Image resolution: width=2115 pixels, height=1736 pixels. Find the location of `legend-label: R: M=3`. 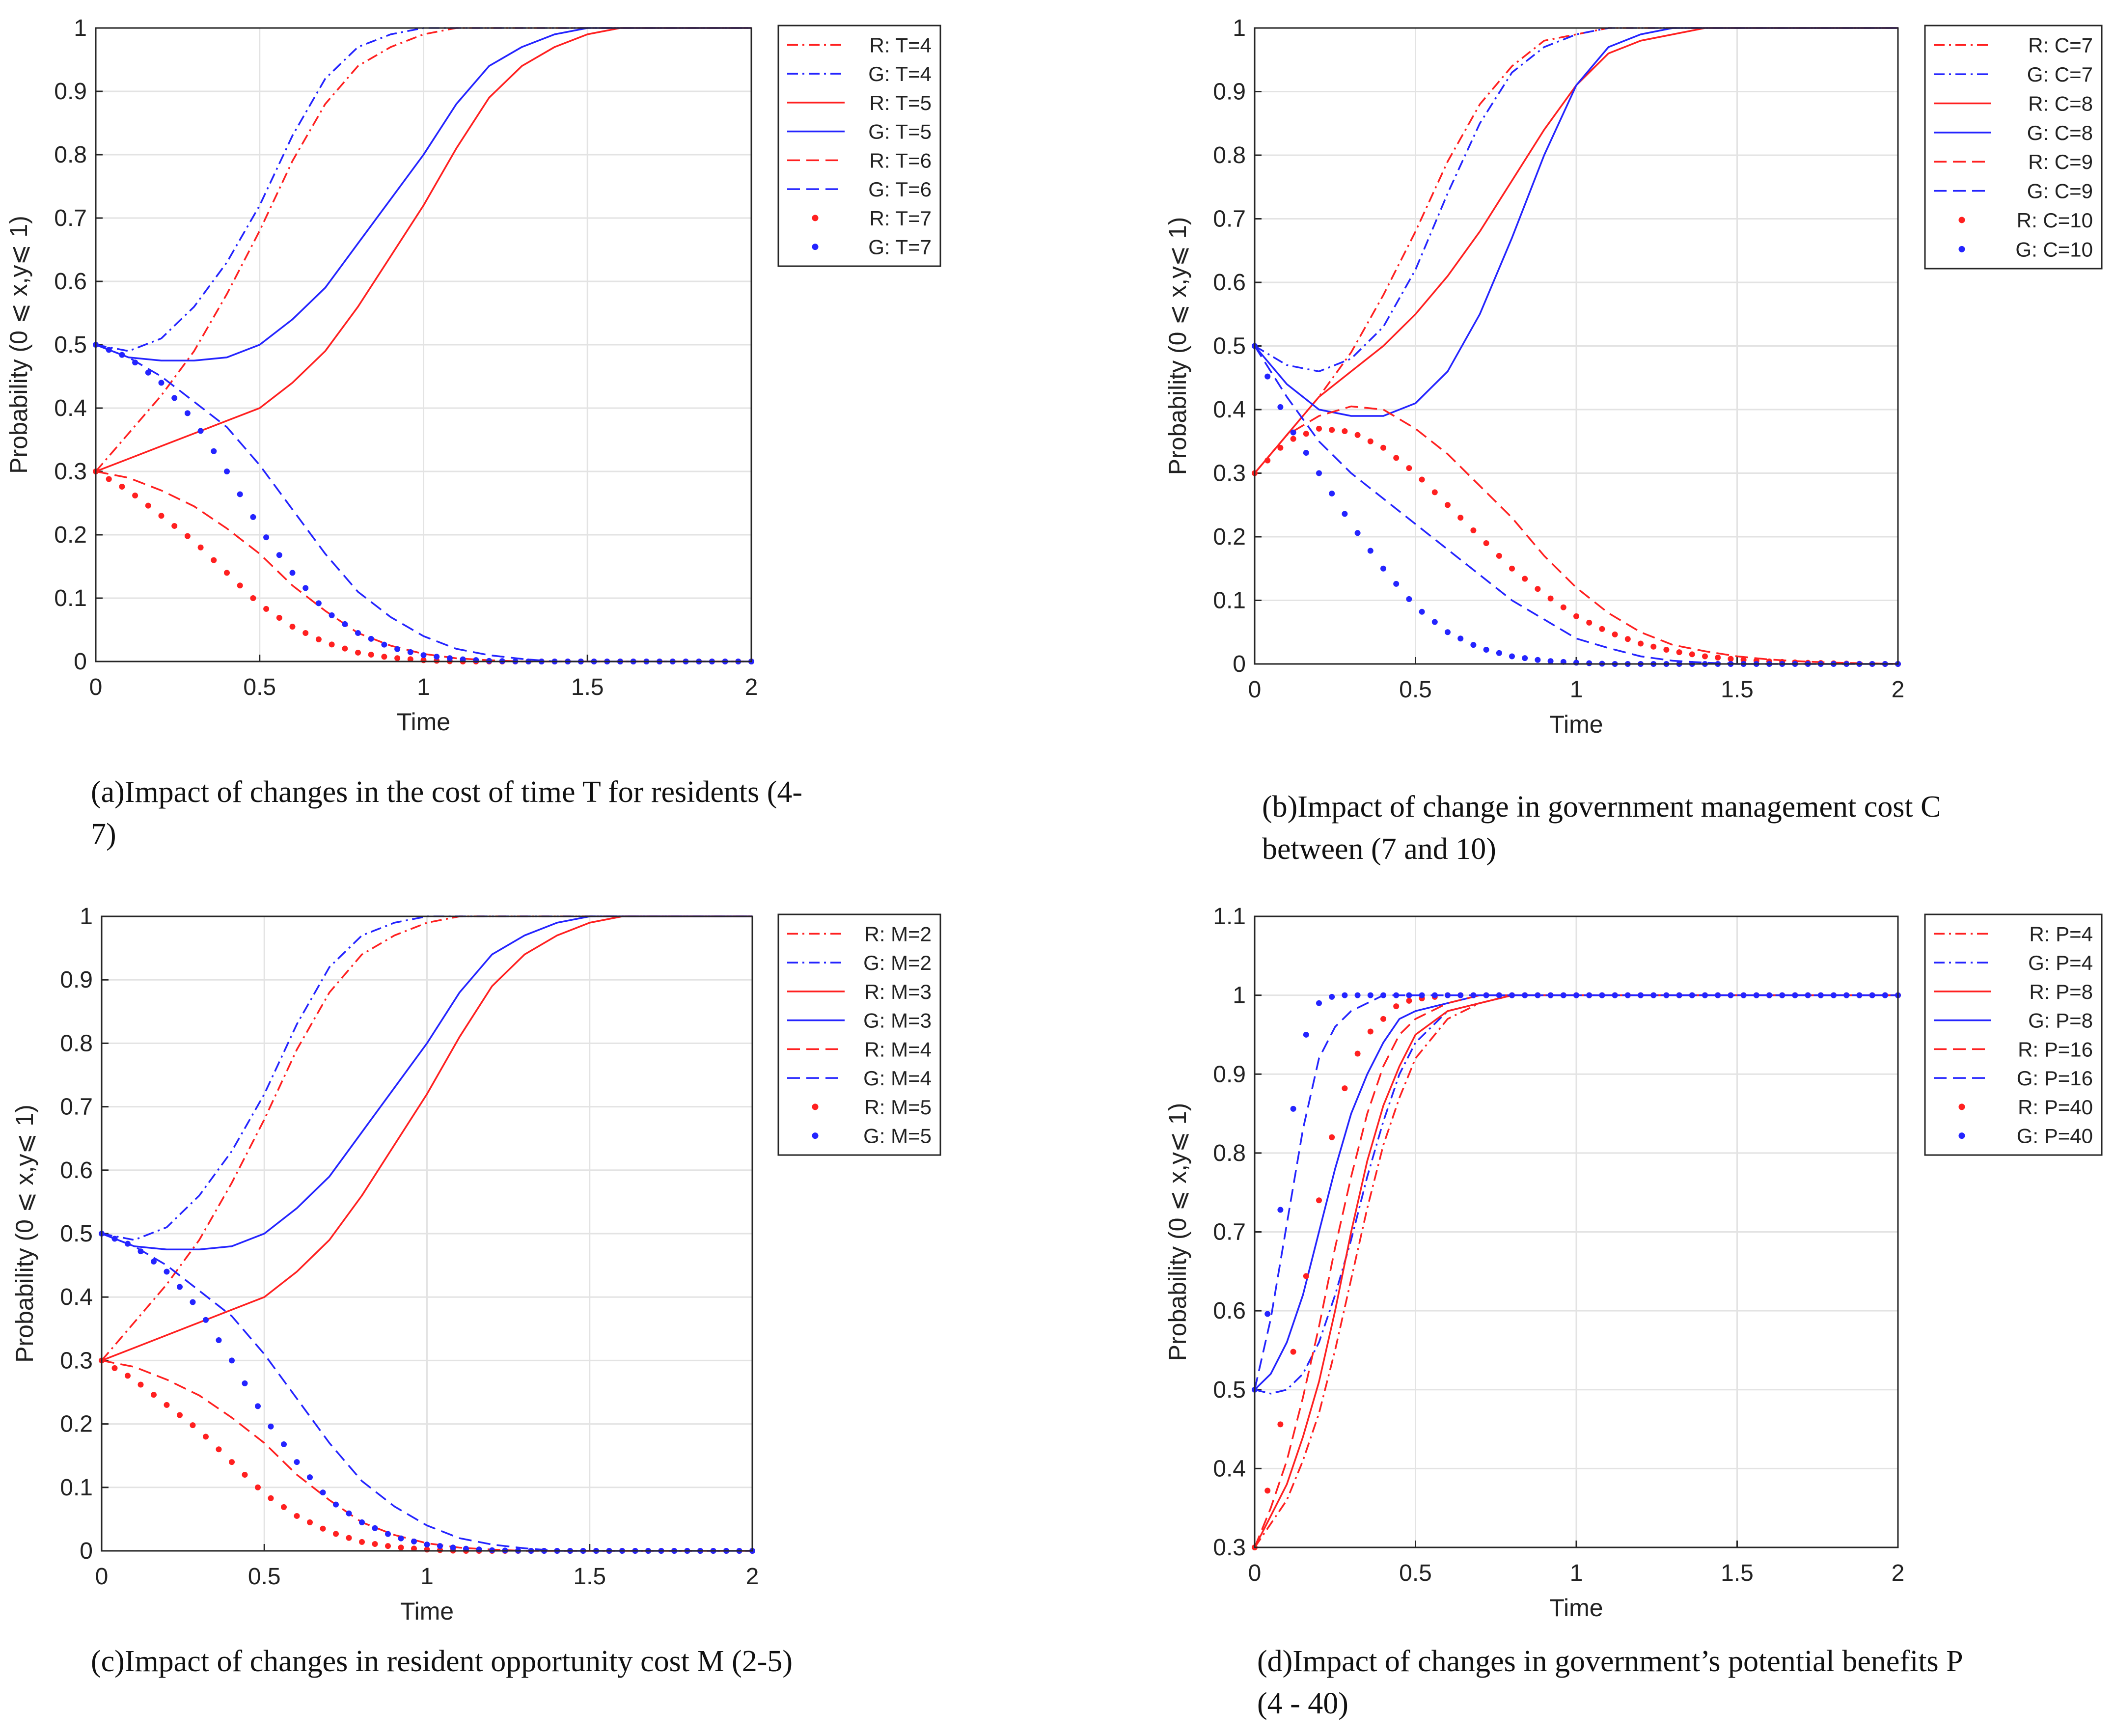

legend-label: R: M=3 is located at coordinates (898, 991).